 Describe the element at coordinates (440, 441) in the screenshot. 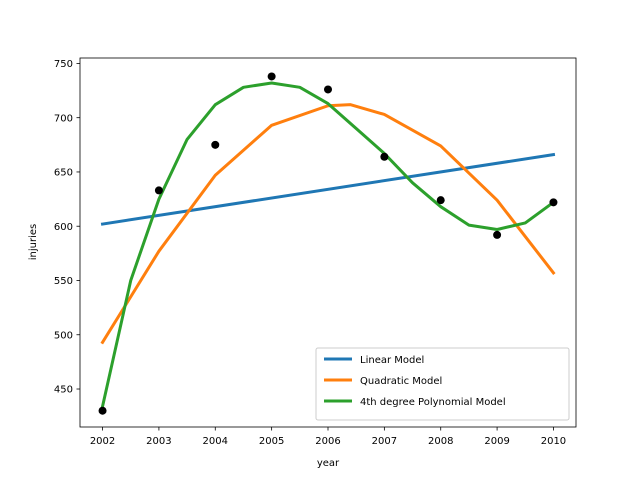

I see `x-tick-label: 2008` at that location.